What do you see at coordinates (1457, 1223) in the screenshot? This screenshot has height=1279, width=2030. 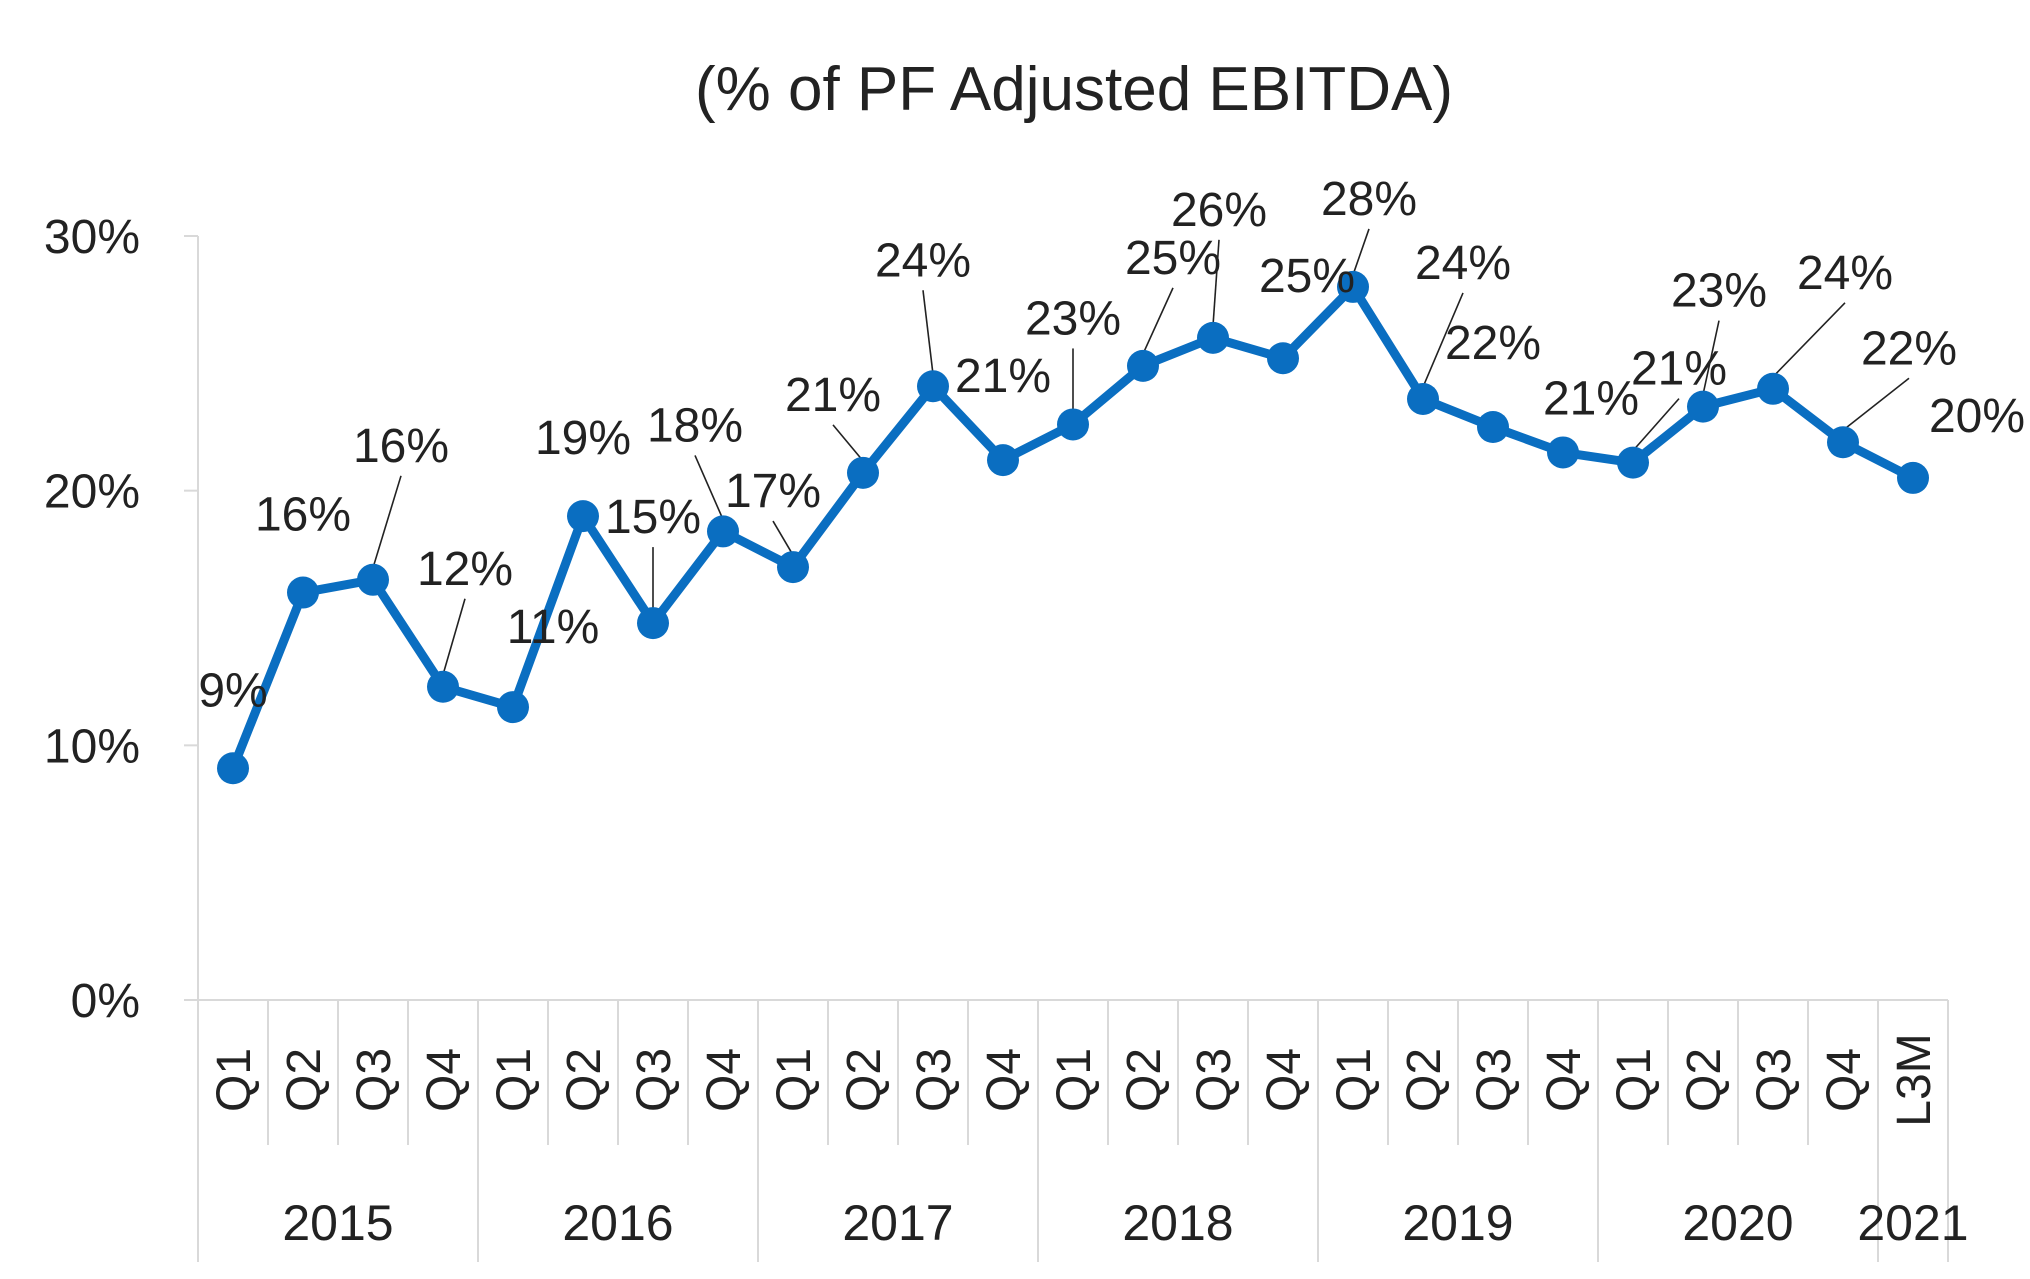 I see `year-label: 2019` at bounding box center [1457, 1223].